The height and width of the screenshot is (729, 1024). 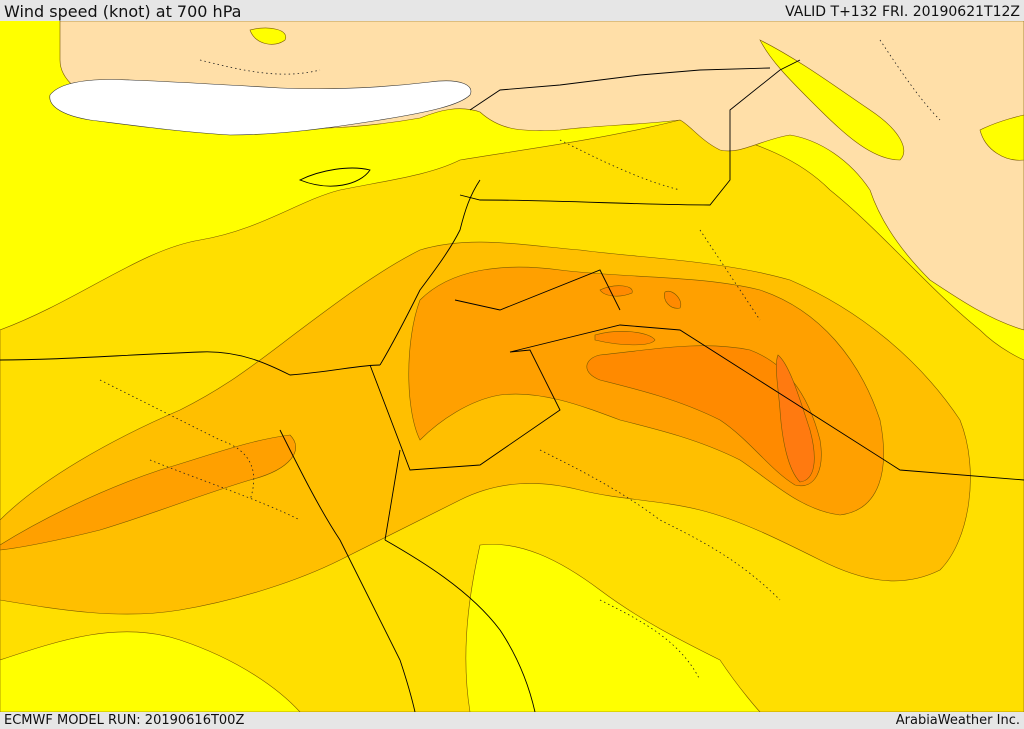 I want to click on model-run-label: ECMWF MODEL RUN: 20190616T00Z, so click(x=124, y=720).